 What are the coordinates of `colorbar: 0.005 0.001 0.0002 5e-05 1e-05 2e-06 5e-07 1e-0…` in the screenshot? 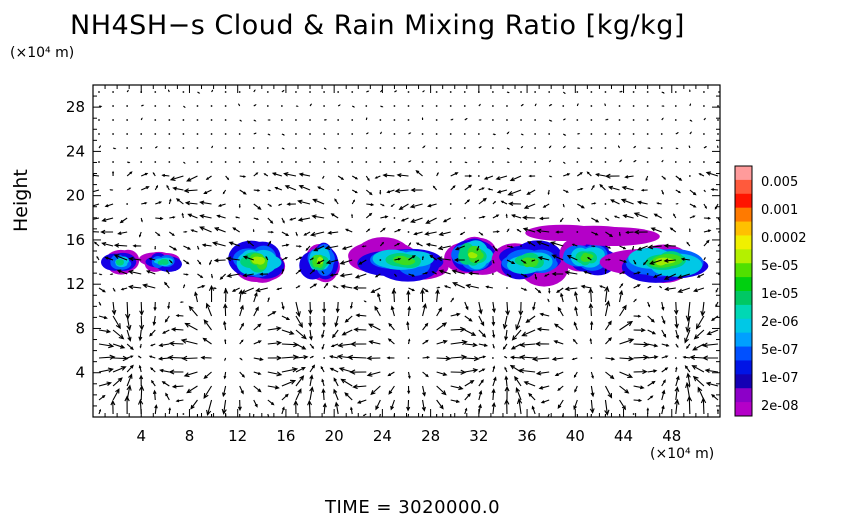 It's located at (770, 291).